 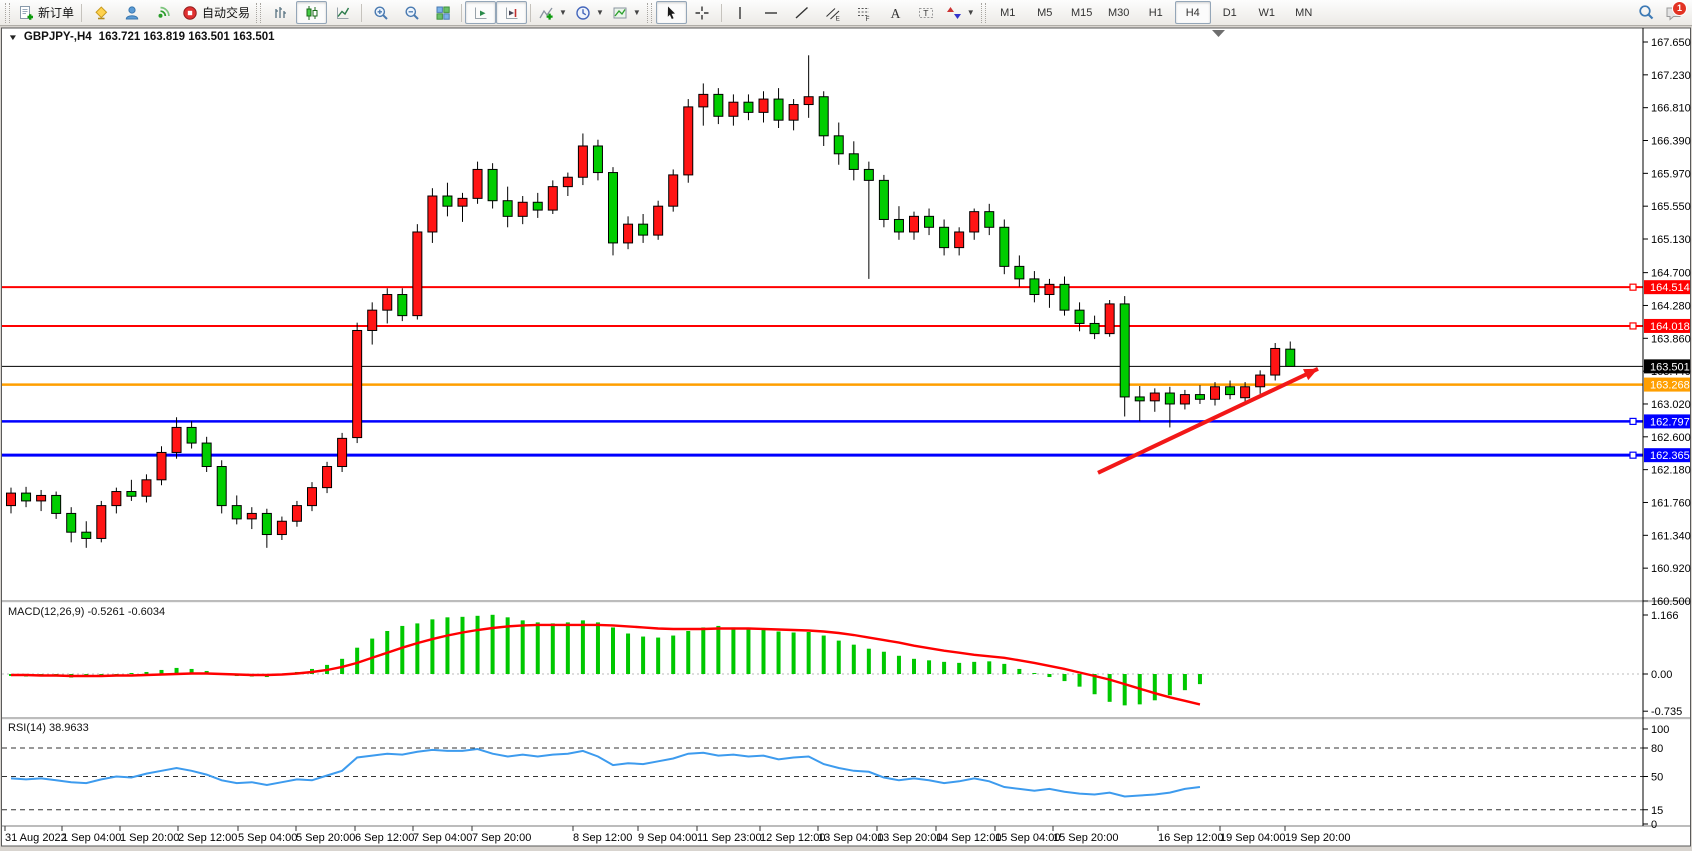 I want to click on fibonacci-tool-button: F, so click(x=864, y=12).